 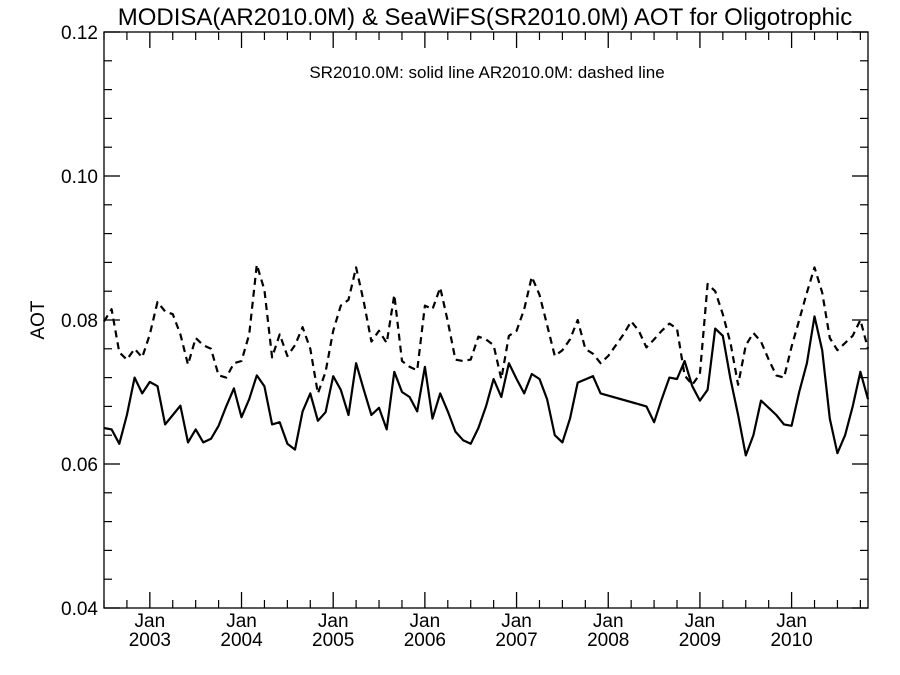 What do you see at coordinates (791, 640) in the screenshot?
I see `x-tick-year: 2010` at bounding box center [791, 640].